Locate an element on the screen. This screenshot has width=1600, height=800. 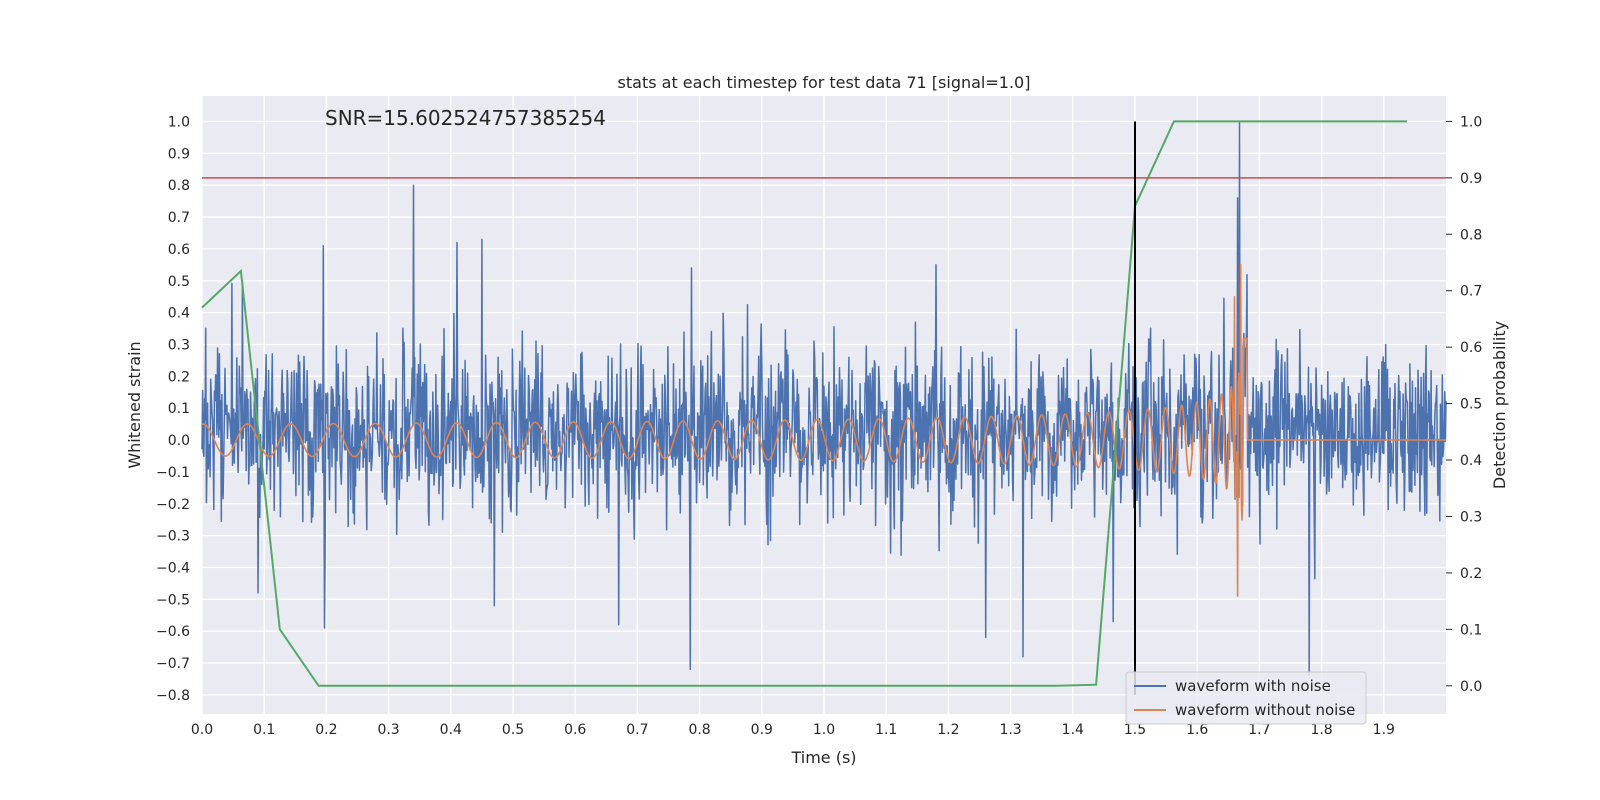
y2-tick-label: 0.6 is located at coordinates (1471, 348).